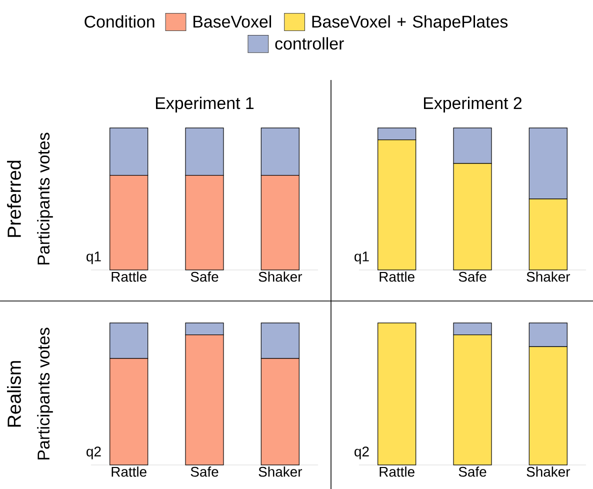 The image size is (593, 489). Describe the element at coordinates (410, 23) in the screenshot. I see `legend-label: BaseVoxel + ShapePlates` at that location.